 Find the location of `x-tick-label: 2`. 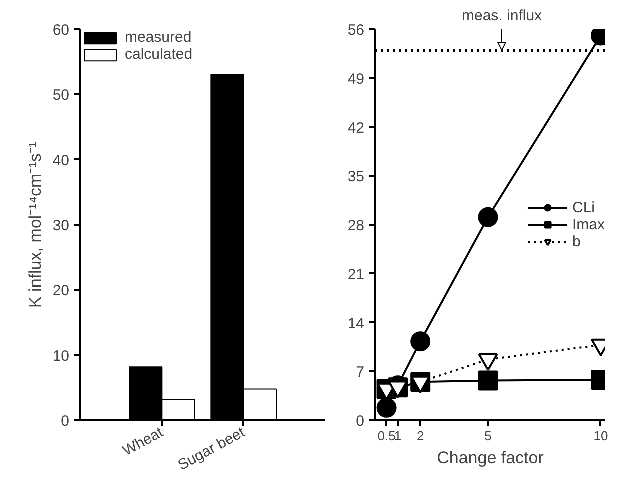

x-tick-label: 2 is located at coordinates (420, 436).